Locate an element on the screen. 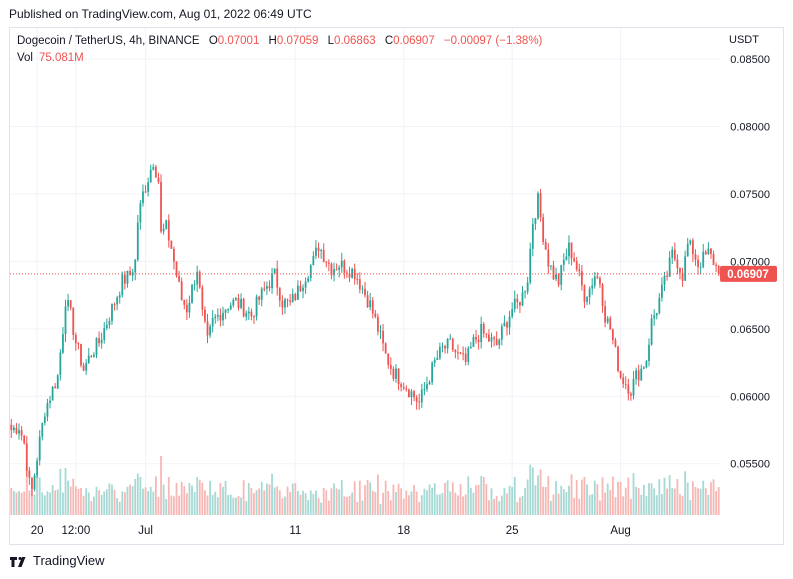 The height and width of the screenshot is (579, 793). x-tick-label: 12:00 is located at coordinates (75, 531).